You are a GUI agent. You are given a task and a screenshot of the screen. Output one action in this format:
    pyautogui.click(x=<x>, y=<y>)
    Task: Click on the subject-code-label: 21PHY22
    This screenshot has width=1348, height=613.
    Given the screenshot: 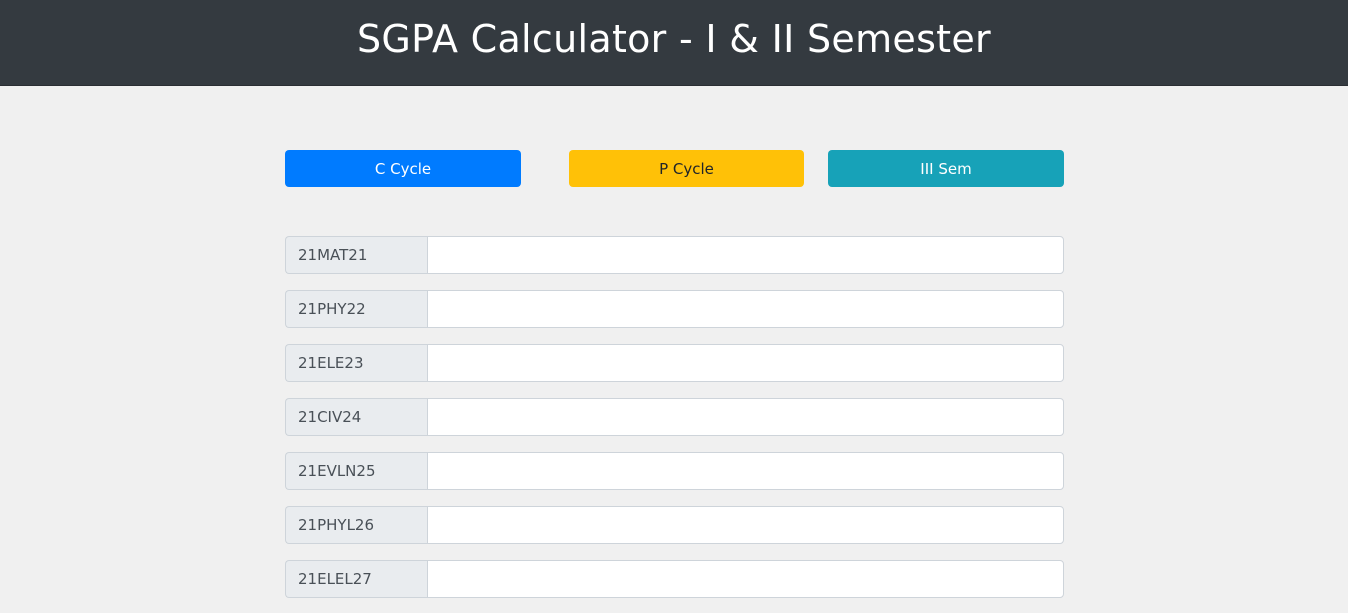 What is the action you would take?
    pyautogui.click(x=356, y=309)
    